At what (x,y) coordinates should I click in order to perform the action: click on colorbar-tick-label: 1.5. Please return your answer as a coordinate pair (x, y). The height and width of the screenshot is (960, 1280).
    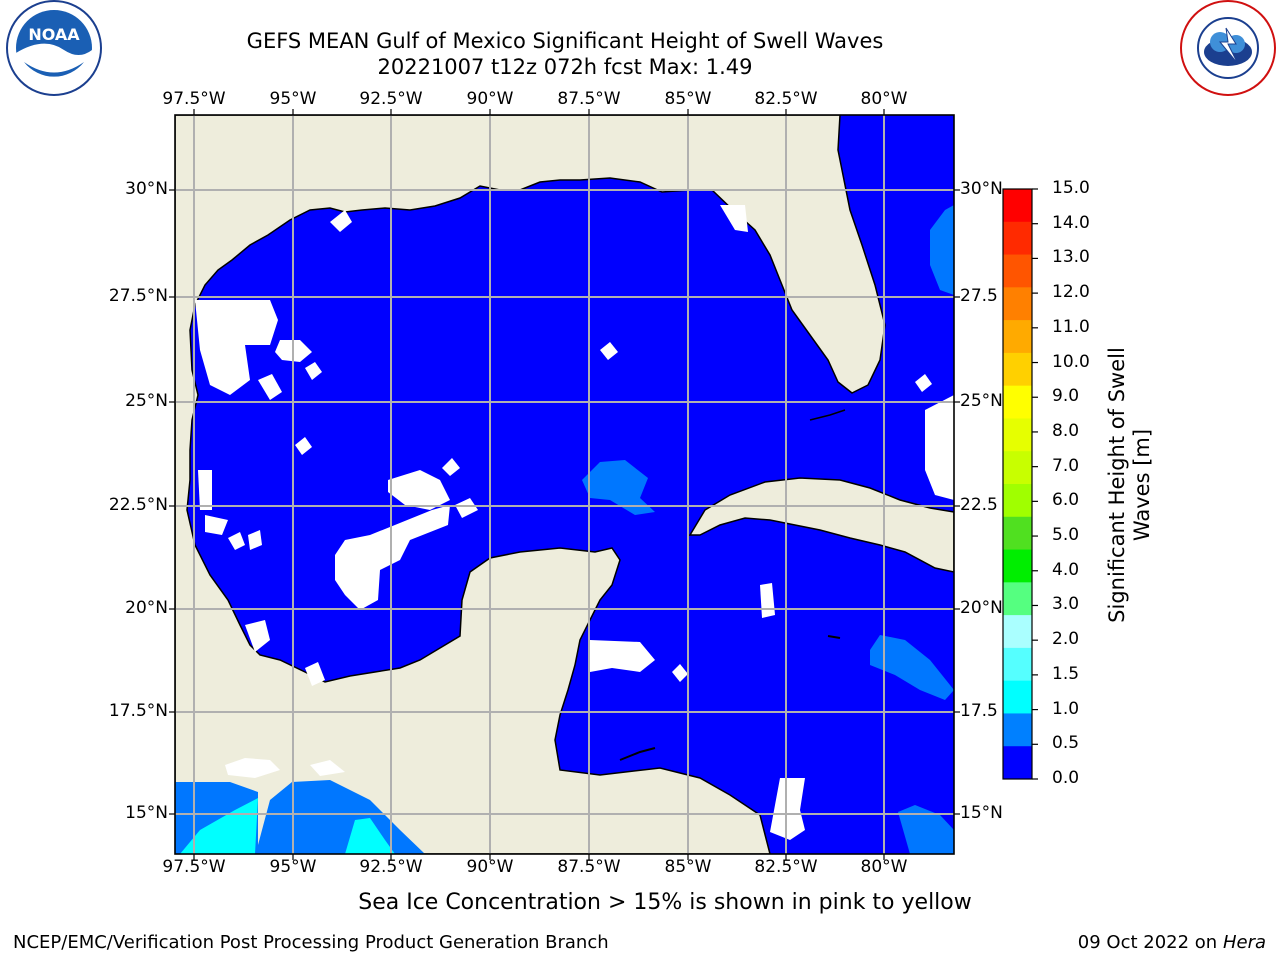
    Looking at the image, I should click on (1066, 673).